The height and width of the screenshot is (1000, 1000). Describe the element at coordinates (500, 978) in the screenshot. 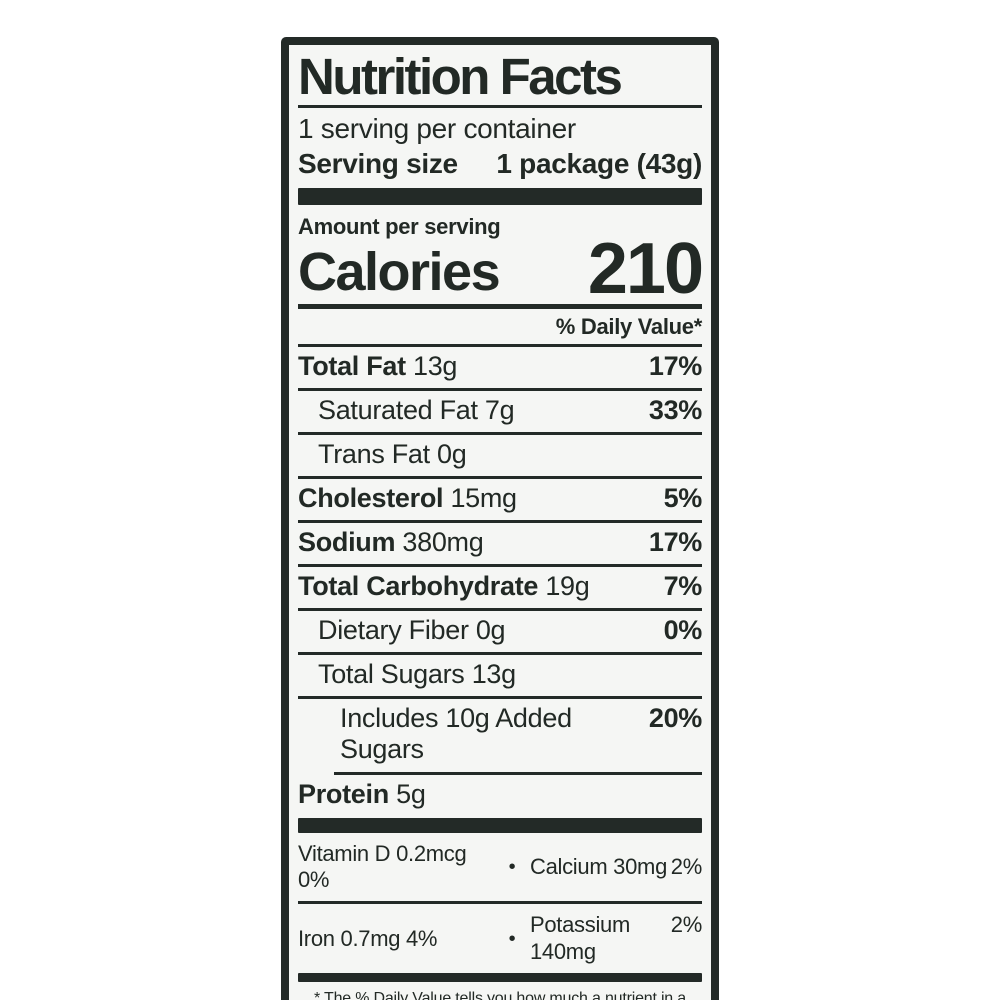

I see `thick-divider-bottom` at that location.